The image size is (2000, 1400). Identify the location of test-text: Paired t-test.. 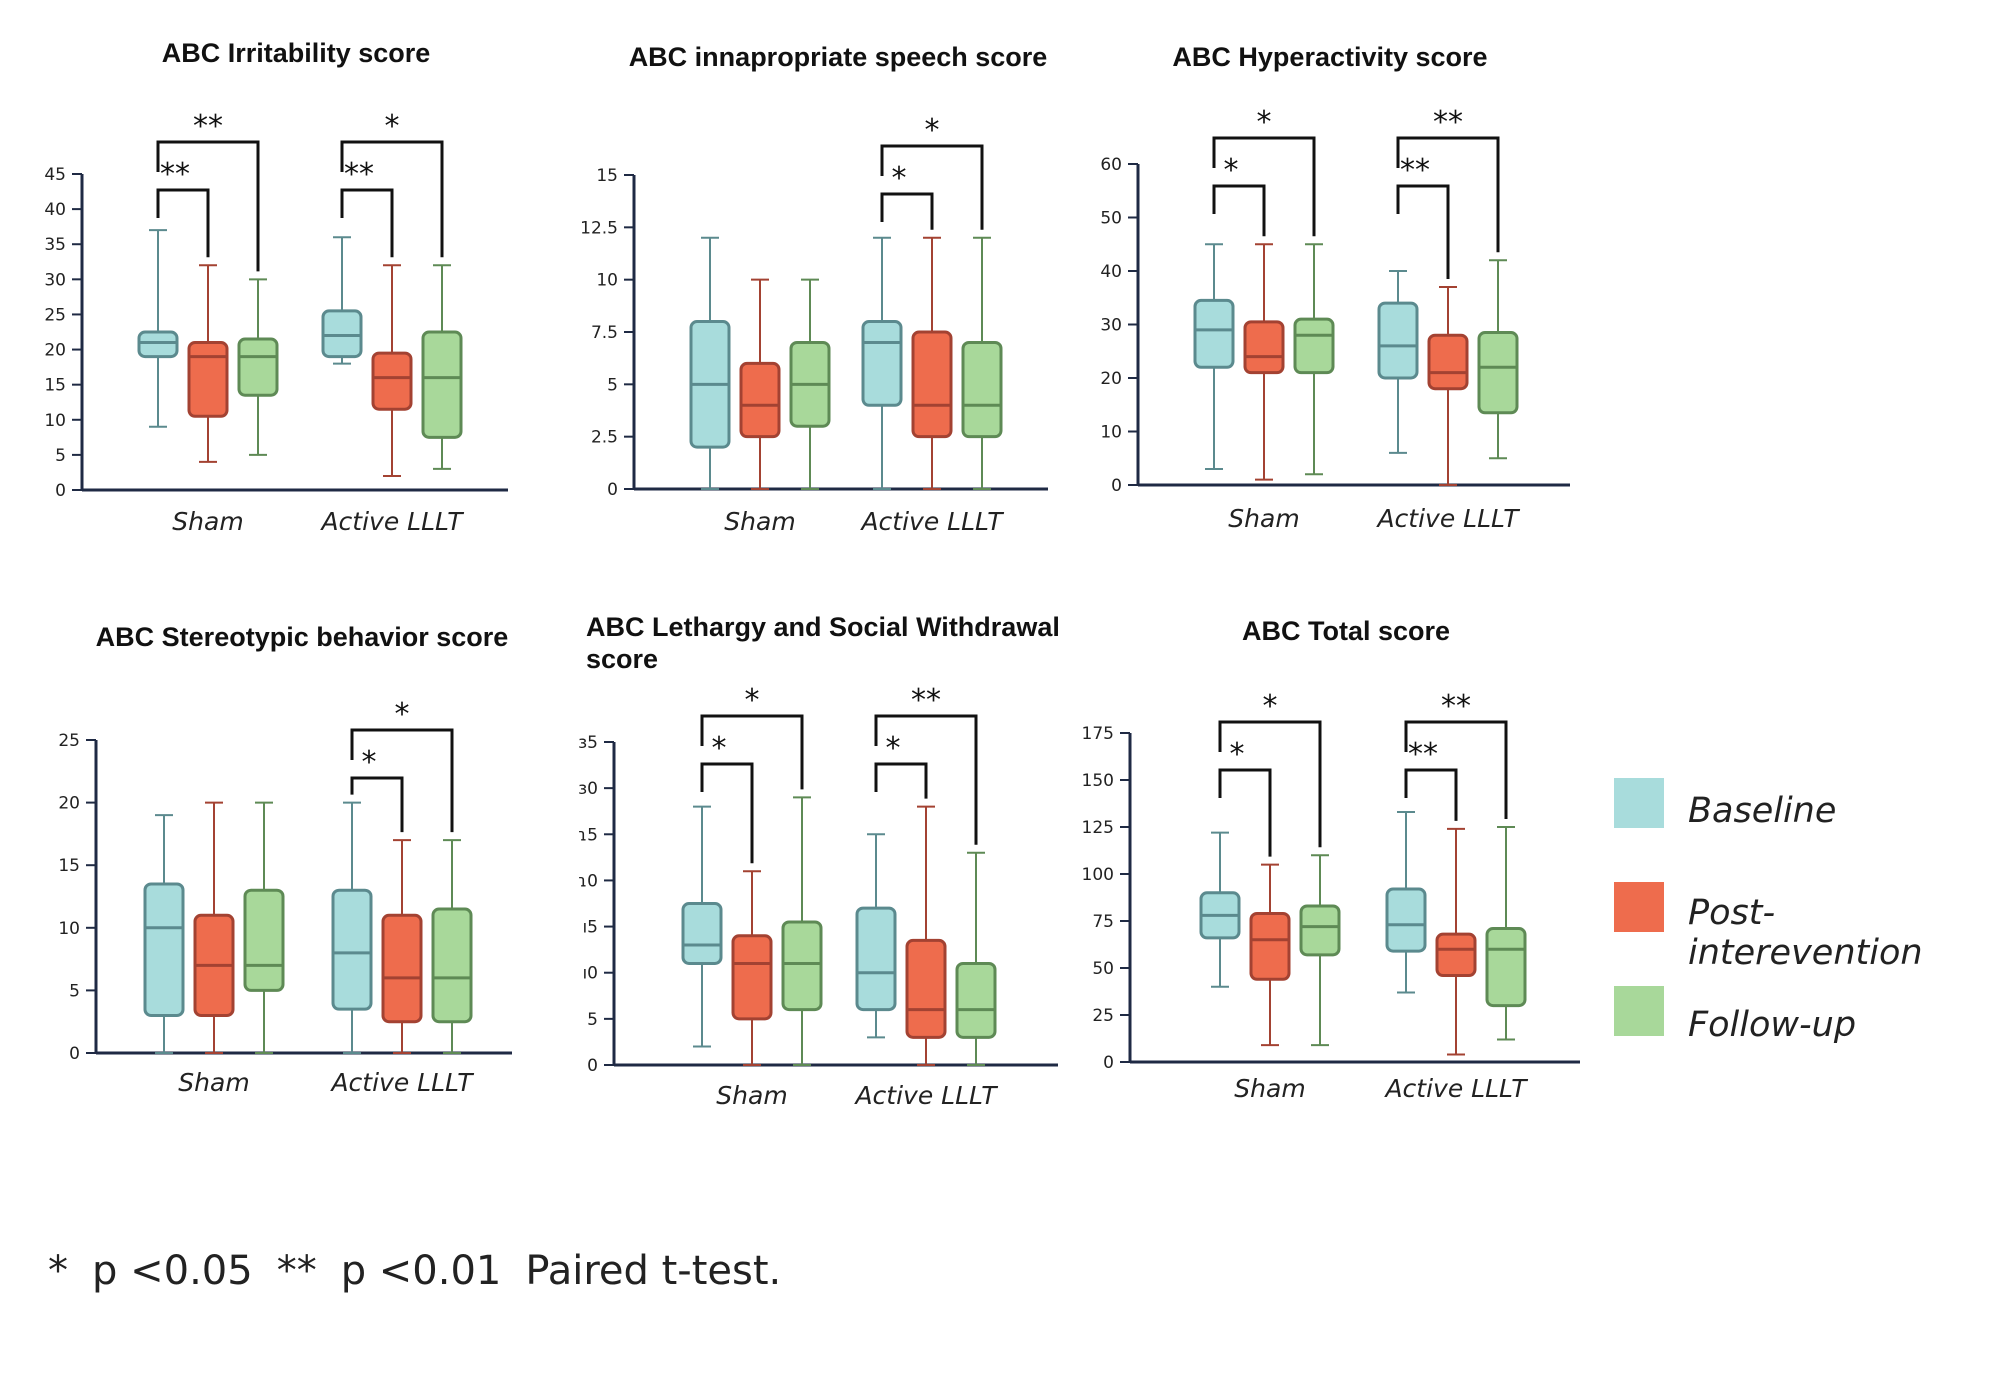
(653, 1271).